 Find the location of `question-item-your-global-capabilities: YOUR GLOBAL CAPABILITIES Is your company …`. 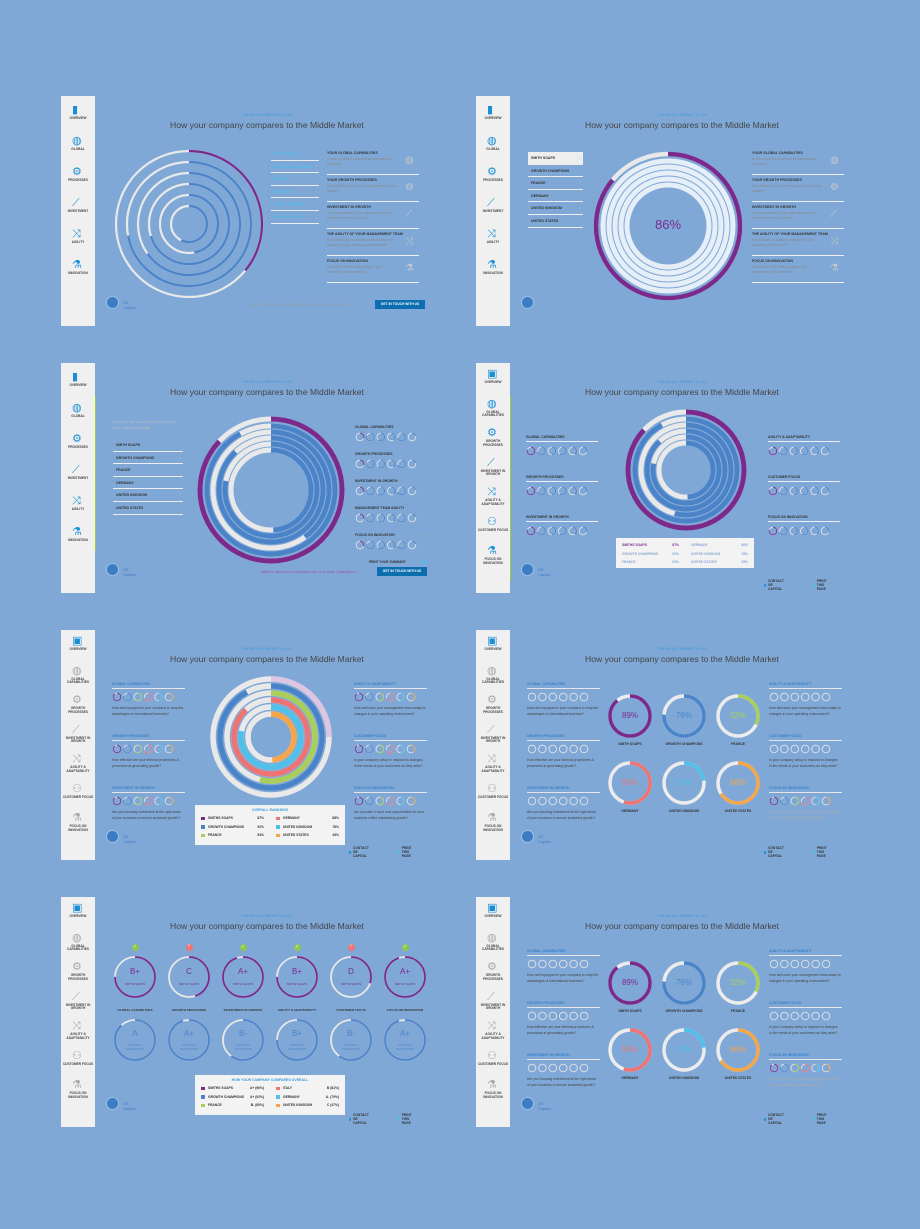

question-item-your-global-capabilities: YOUR GLOBAL CAPABILITIES Is your company … is located at coordinates (798, 162).